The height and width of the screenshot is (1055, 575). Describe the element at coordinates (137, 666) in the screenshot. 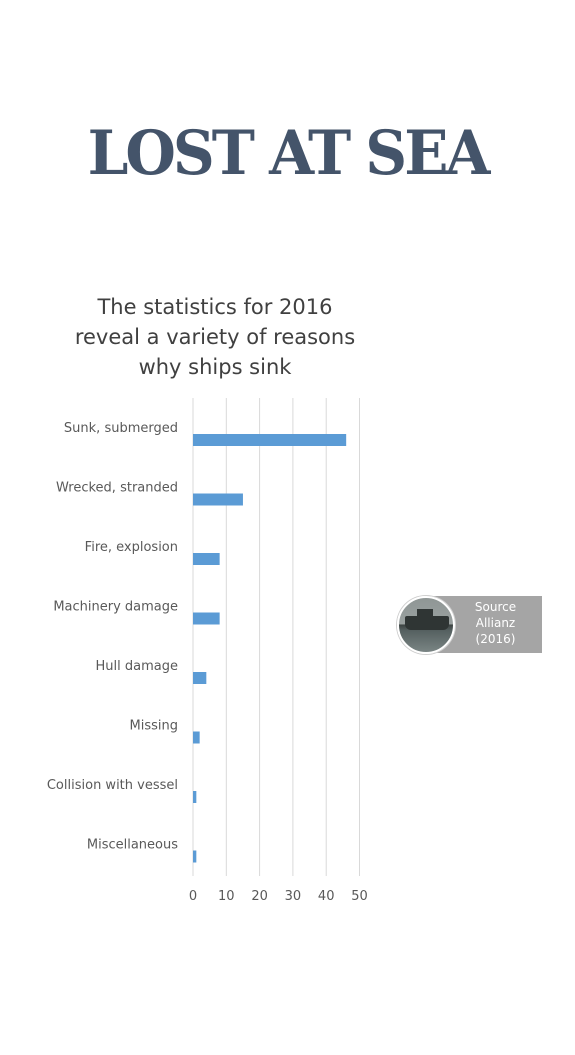

I see `category-label: Hull damage` at that location.